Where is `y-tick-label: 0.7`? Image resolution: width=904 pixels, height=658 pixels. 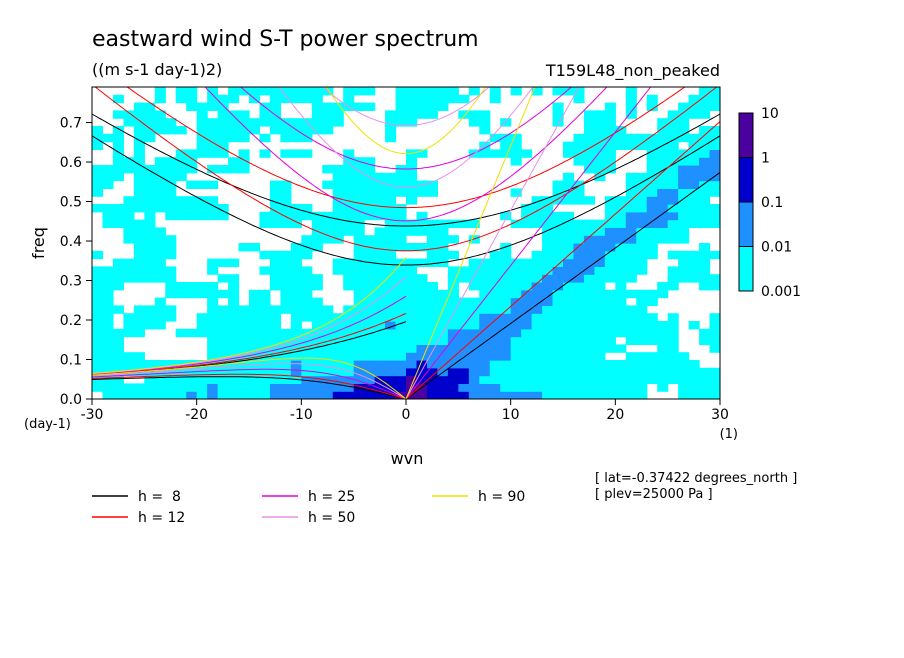
y-tick-label: 0.7 is located at coordinates (71, 124).